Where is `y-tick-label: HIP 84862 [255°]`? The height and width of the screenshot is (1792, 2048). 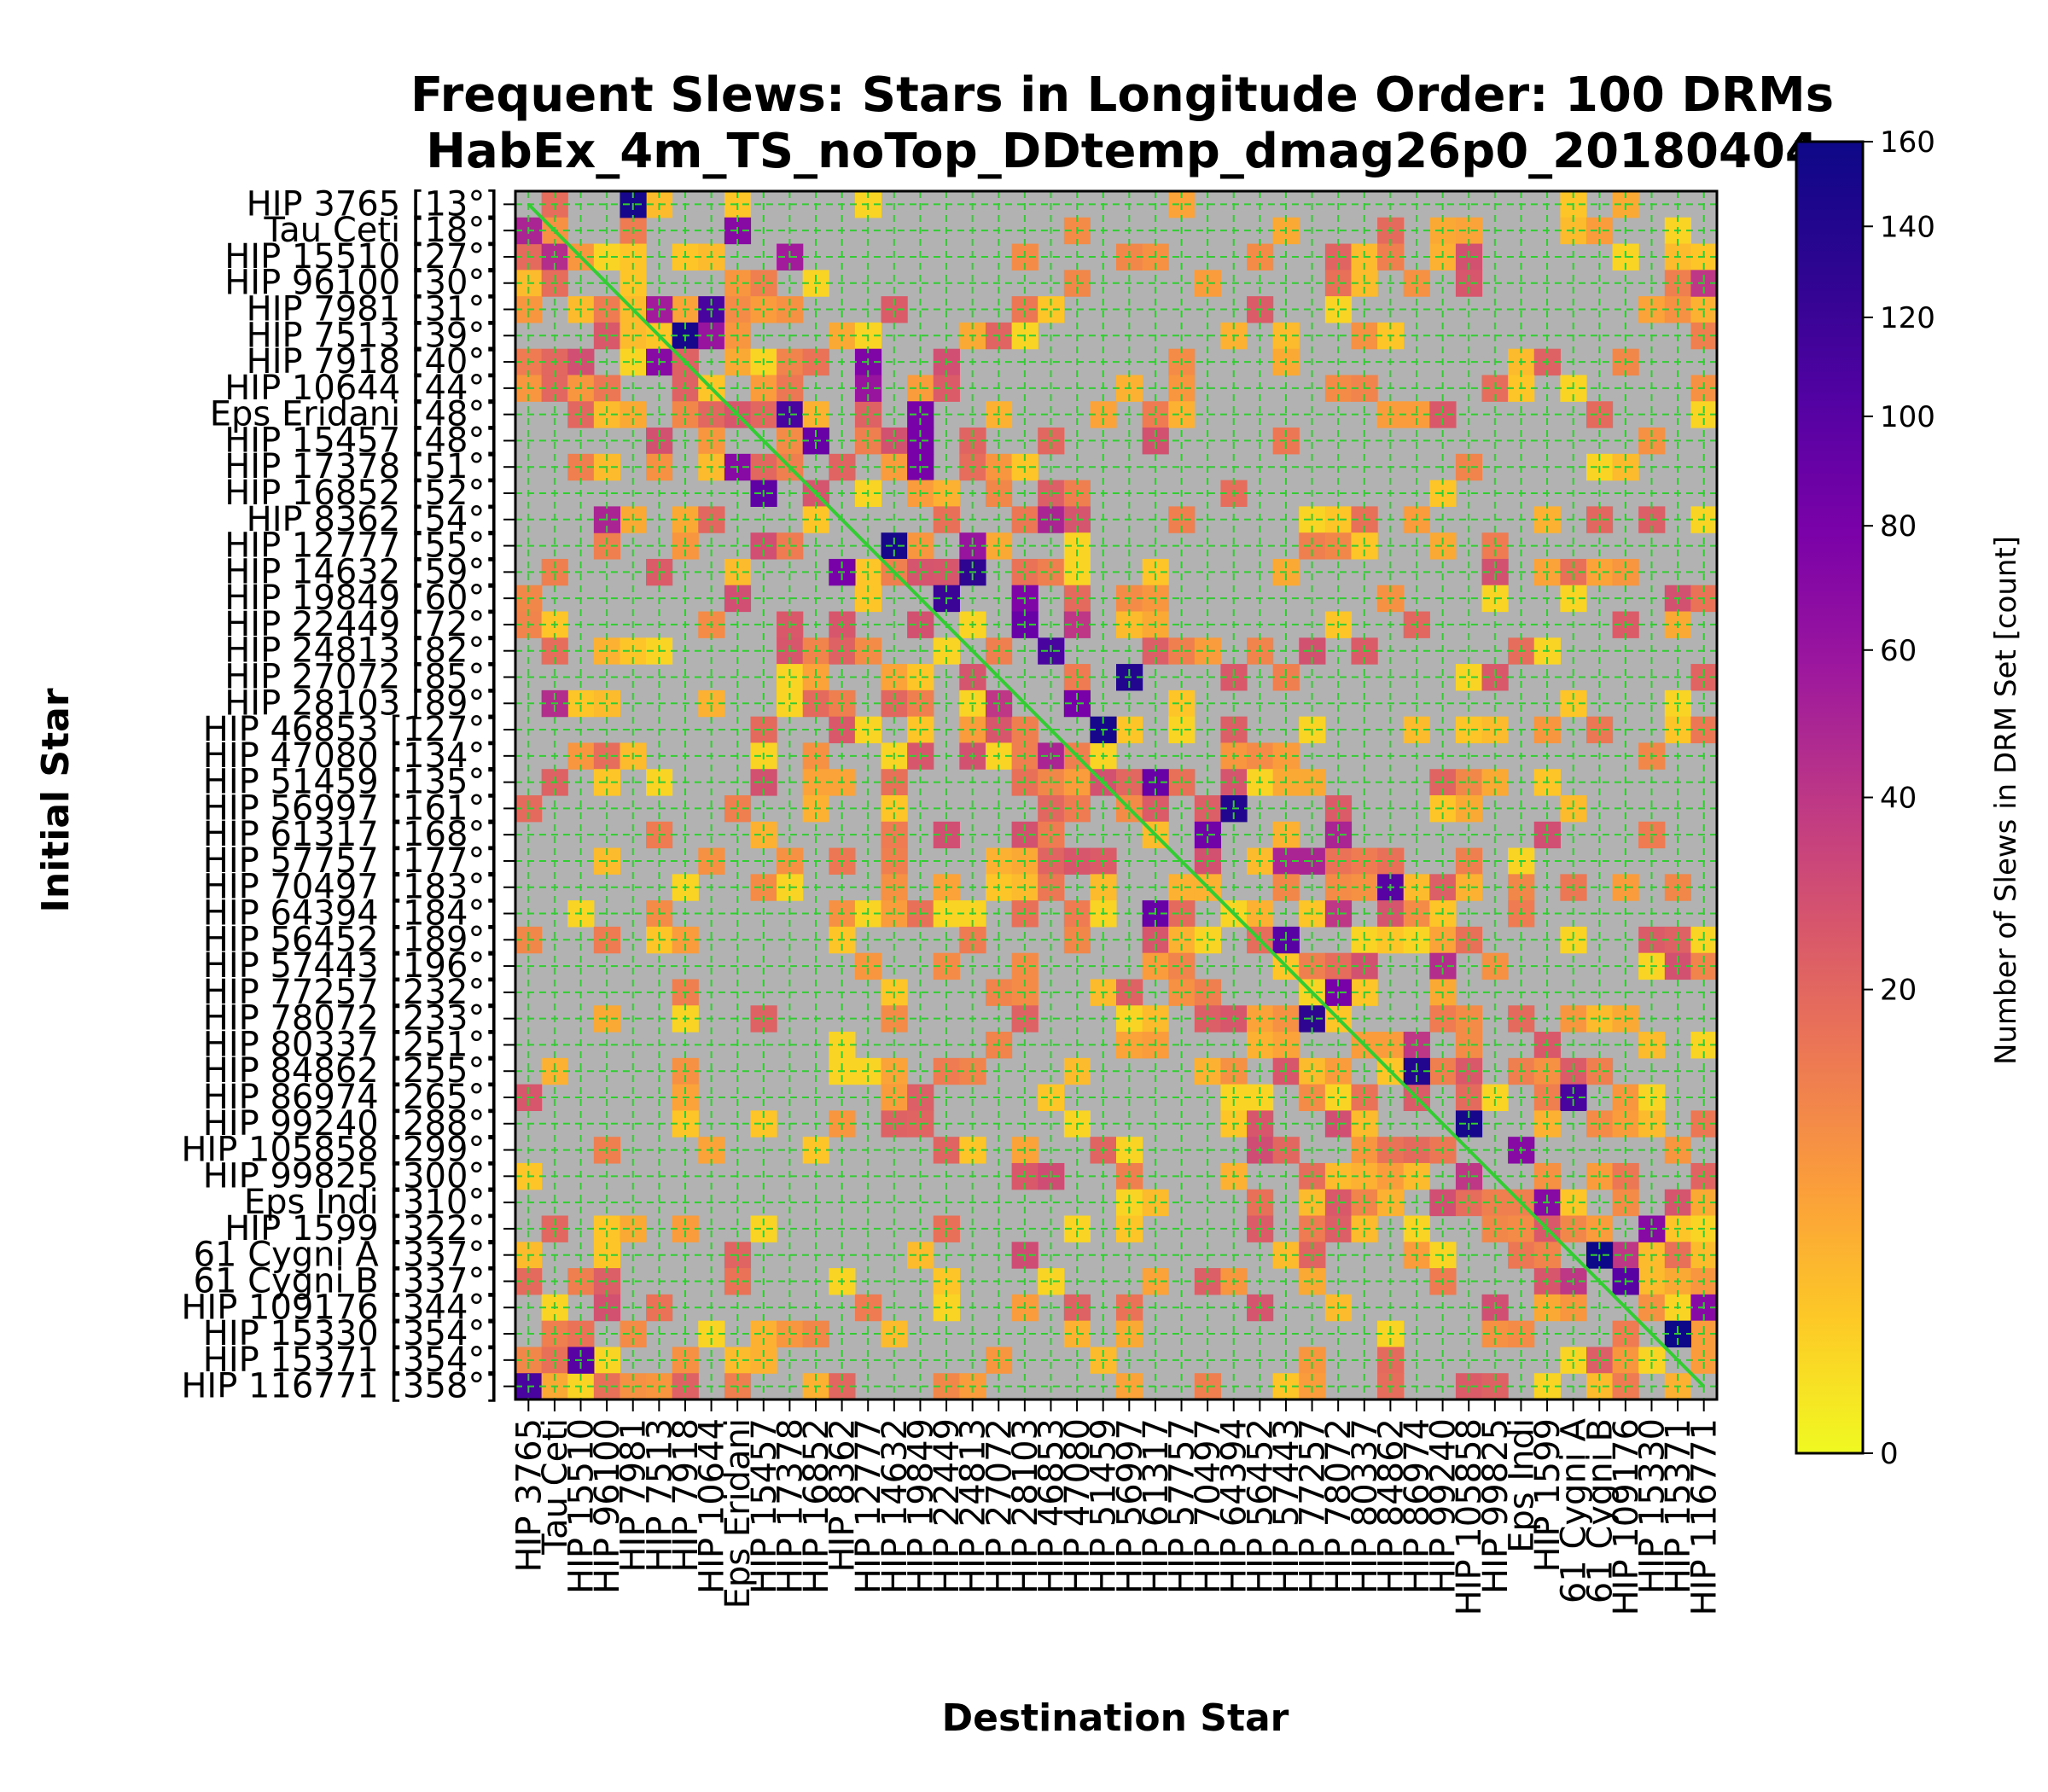
y-tick-label: HIP 84862 [255°] is located at coordinates (350, 1071).